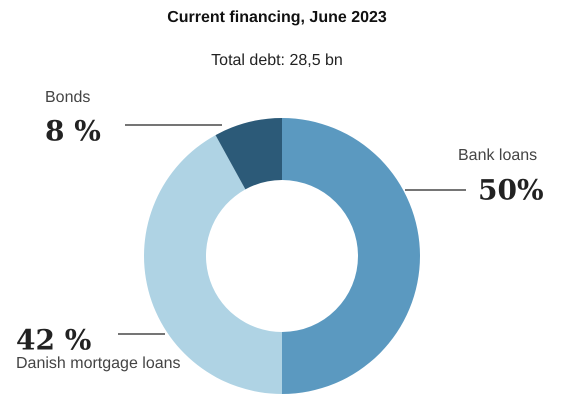  Describe the element at coordinates (498, 155) in the screenshot. I see `slice-label: Bank loans` at that location.